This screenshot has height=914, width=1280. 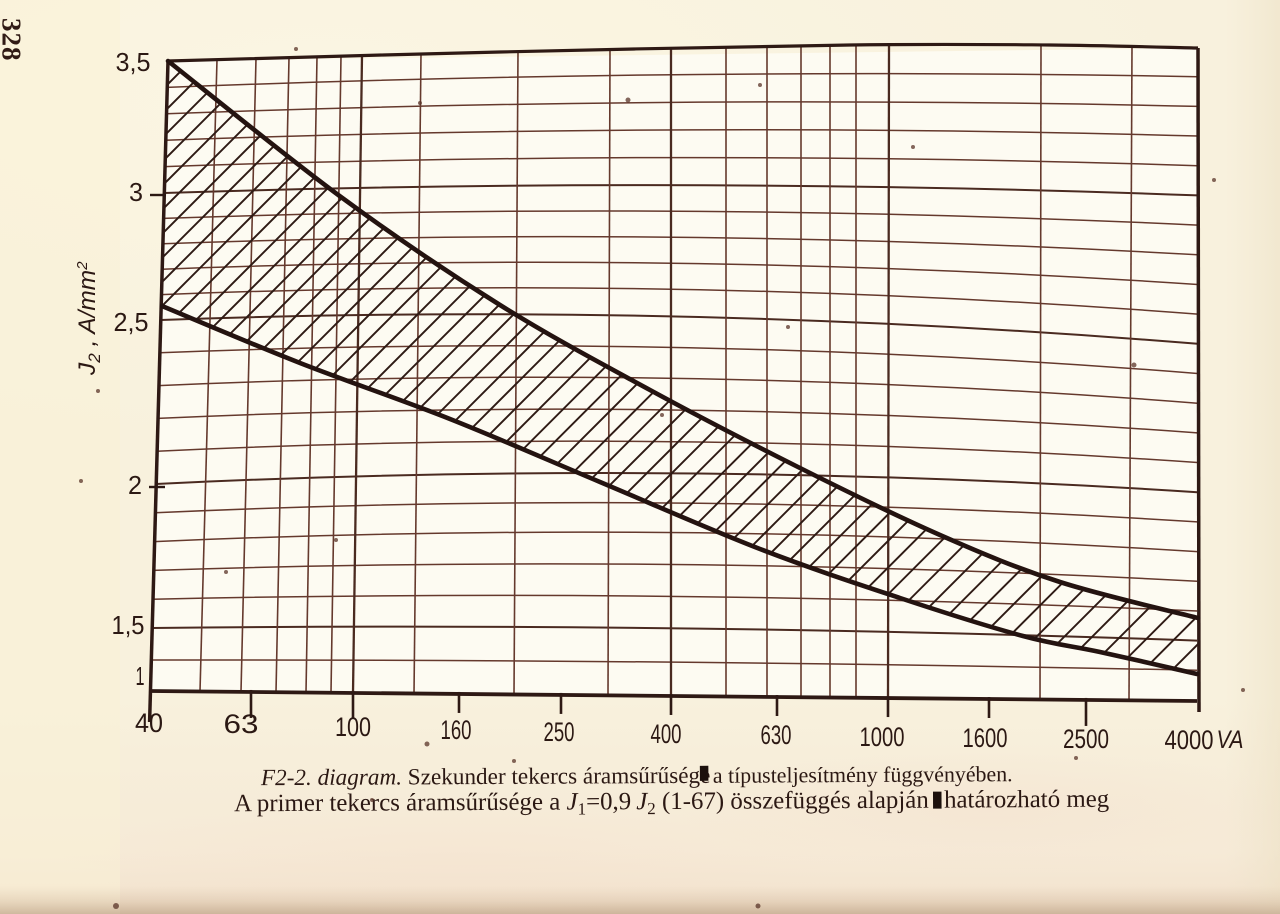 I want to click on svg-text: 40, so click(x=149, y=723).